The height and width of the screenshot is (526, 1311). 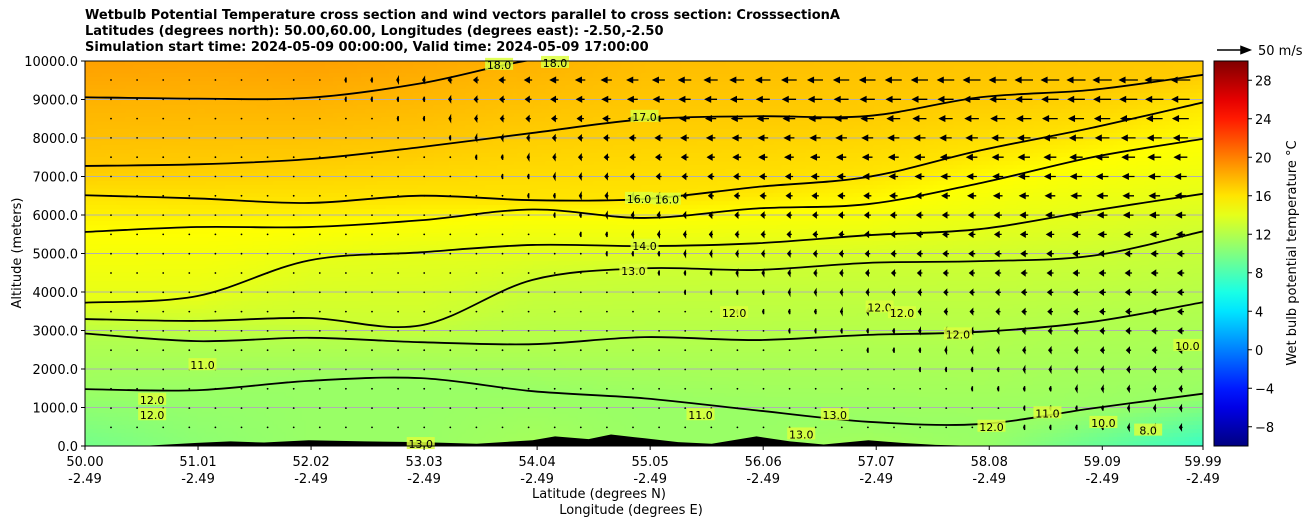 I want to click on x-tick-label-lat: 52.02, so click(x=310, y=462).